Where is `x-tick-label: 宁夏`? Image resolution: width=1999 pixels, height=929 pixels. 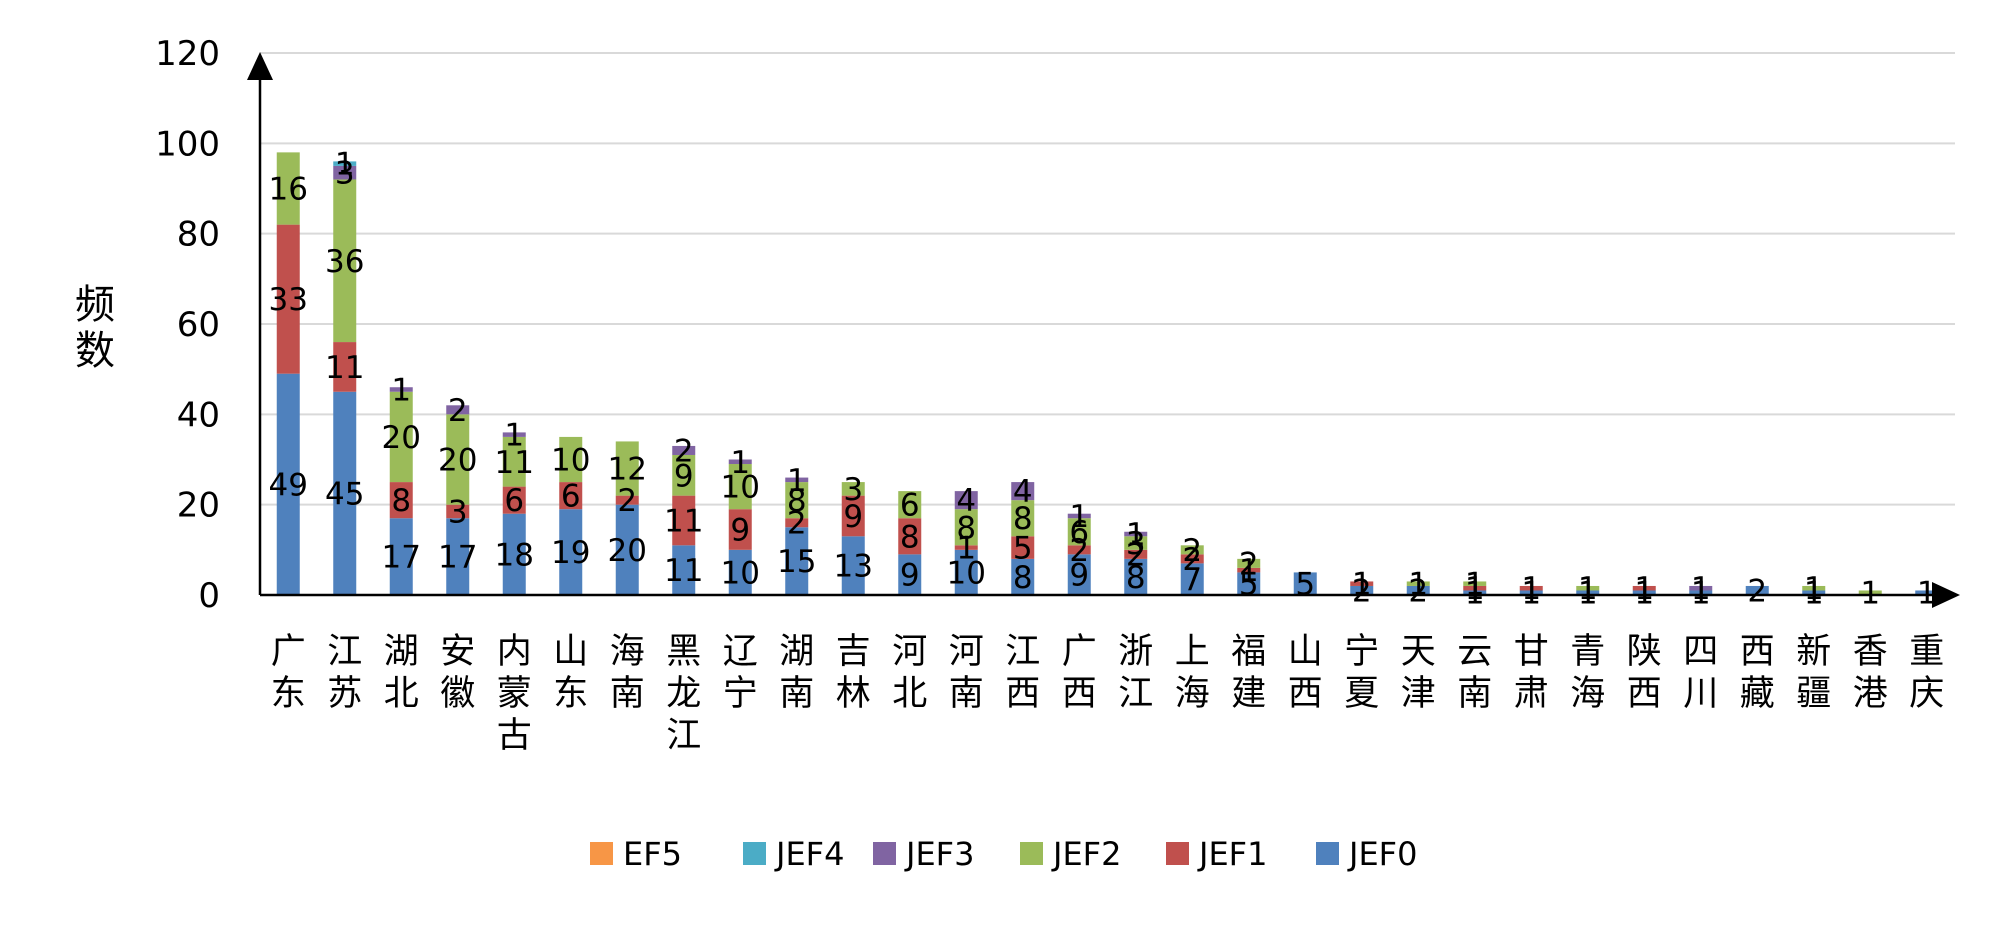 x-tick-label: 宁夏 is located at coordinates (1361, 673).